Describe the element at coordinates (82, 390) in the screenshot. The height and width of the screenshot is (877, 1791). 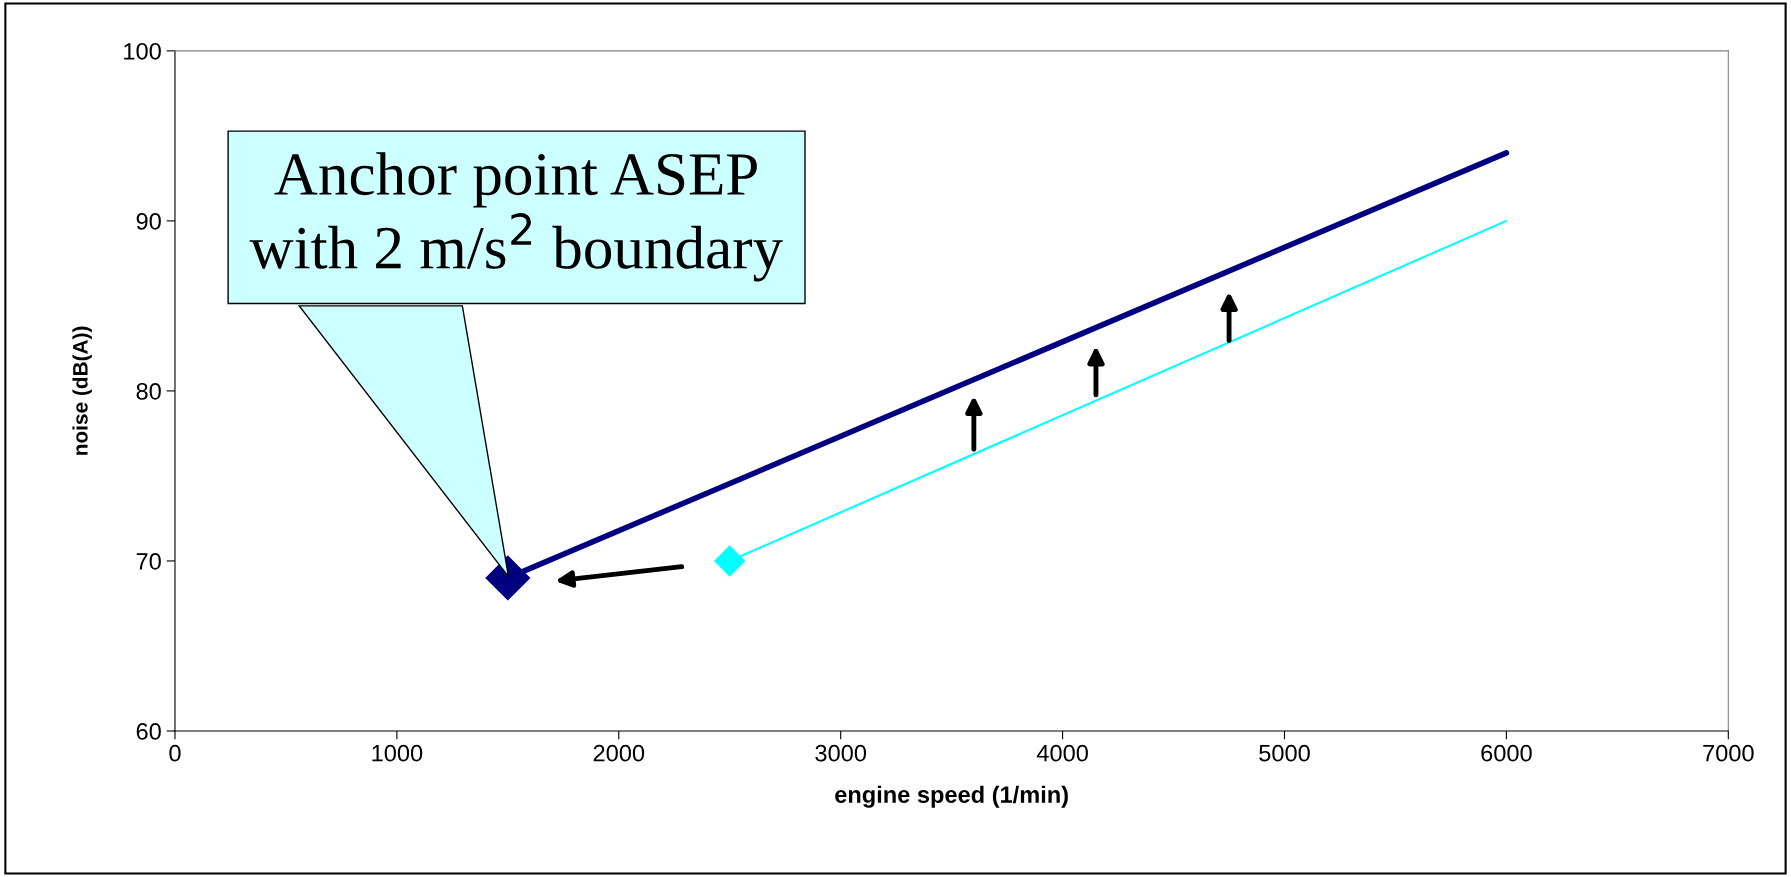
I see `y-axis-title: noise (dB(A))` at that location.